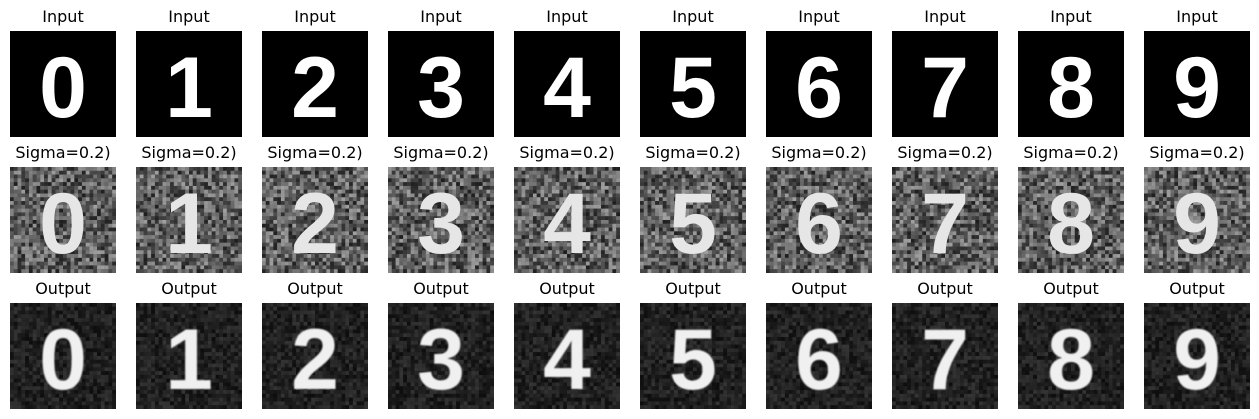 The width and height of the screenshot is (1259, 419). What do you see at coordinates (819, 152) in the screenshot?
I see `panel-title-noisy-6: Sigma=0.2)` at bounding box center [819, 152].